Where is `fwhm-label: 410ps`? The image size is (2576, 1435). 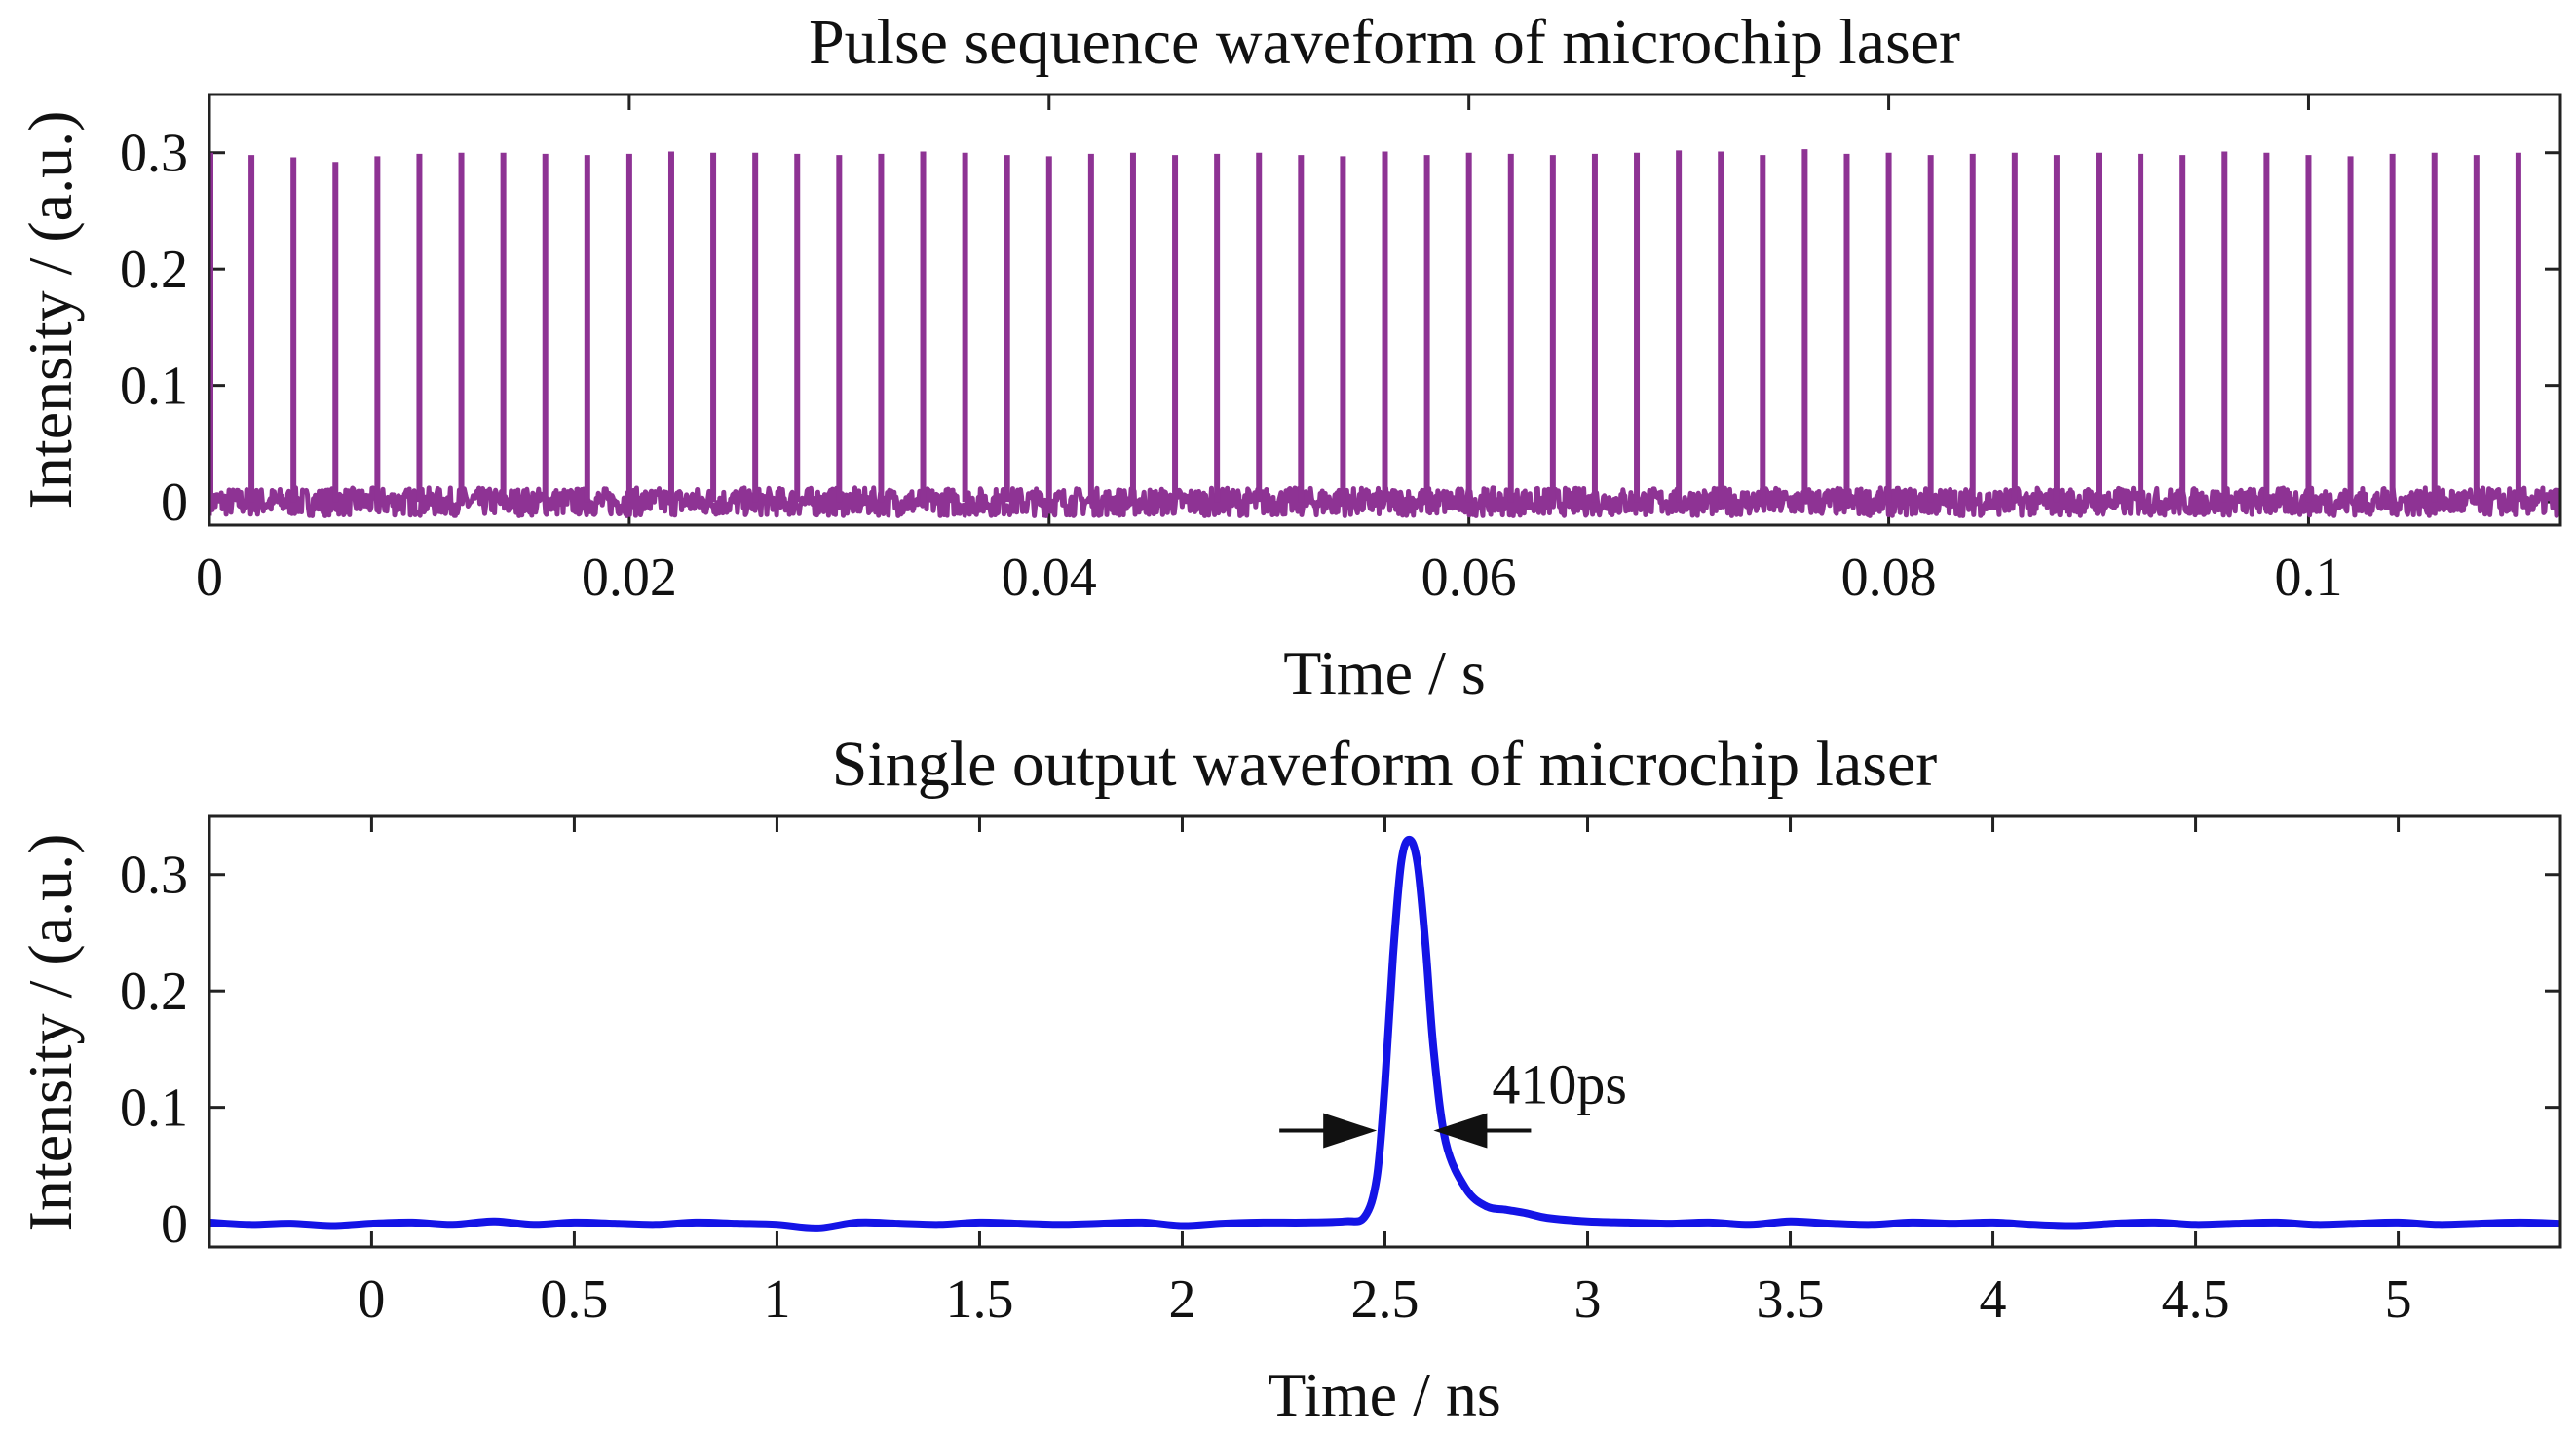 fwhm-label: 410ps is located at coordinates (1559, 1084).